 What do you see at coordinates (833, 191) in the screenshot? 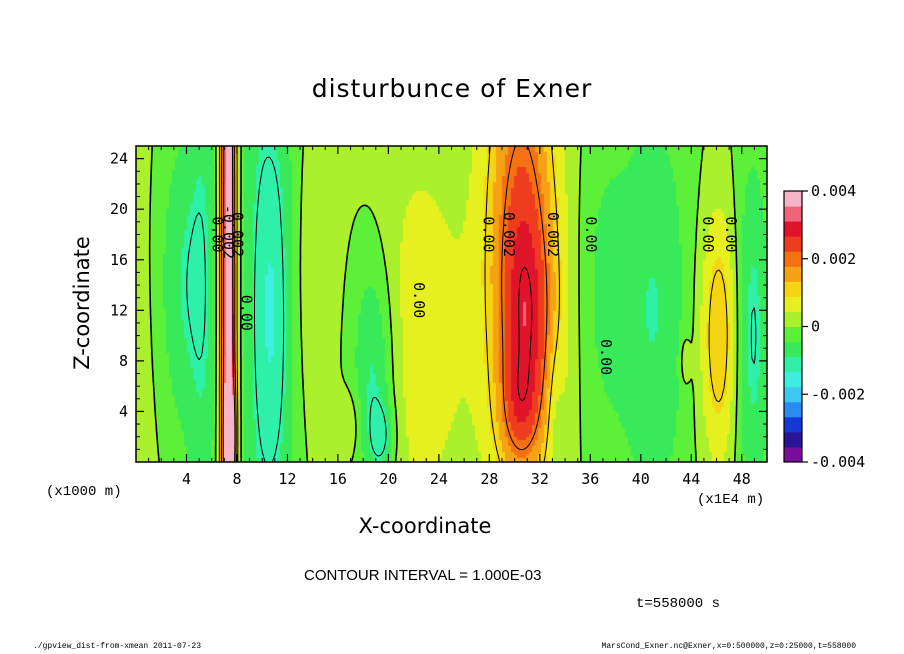
I see `colorbar-tick-label: 0.004` at bounding box center [833, 191].